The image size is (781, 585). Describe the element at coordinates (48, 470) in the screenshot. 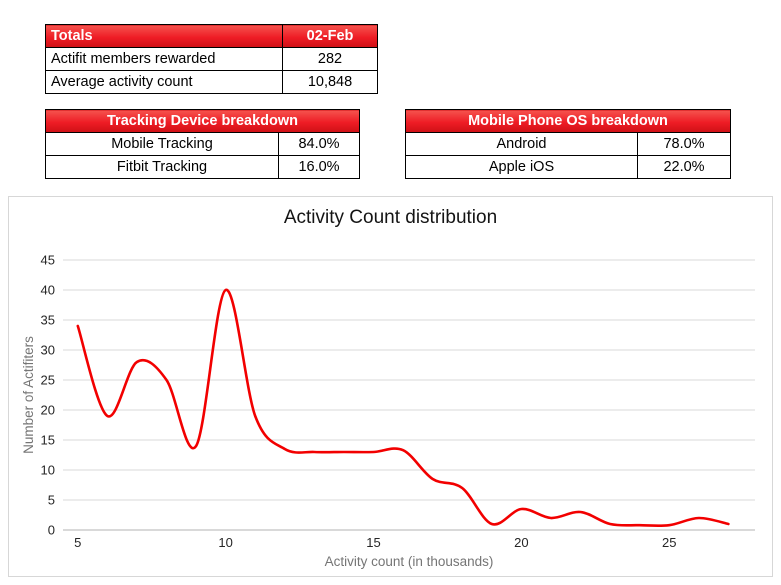

I see `y-tick-label: 10` at that location.